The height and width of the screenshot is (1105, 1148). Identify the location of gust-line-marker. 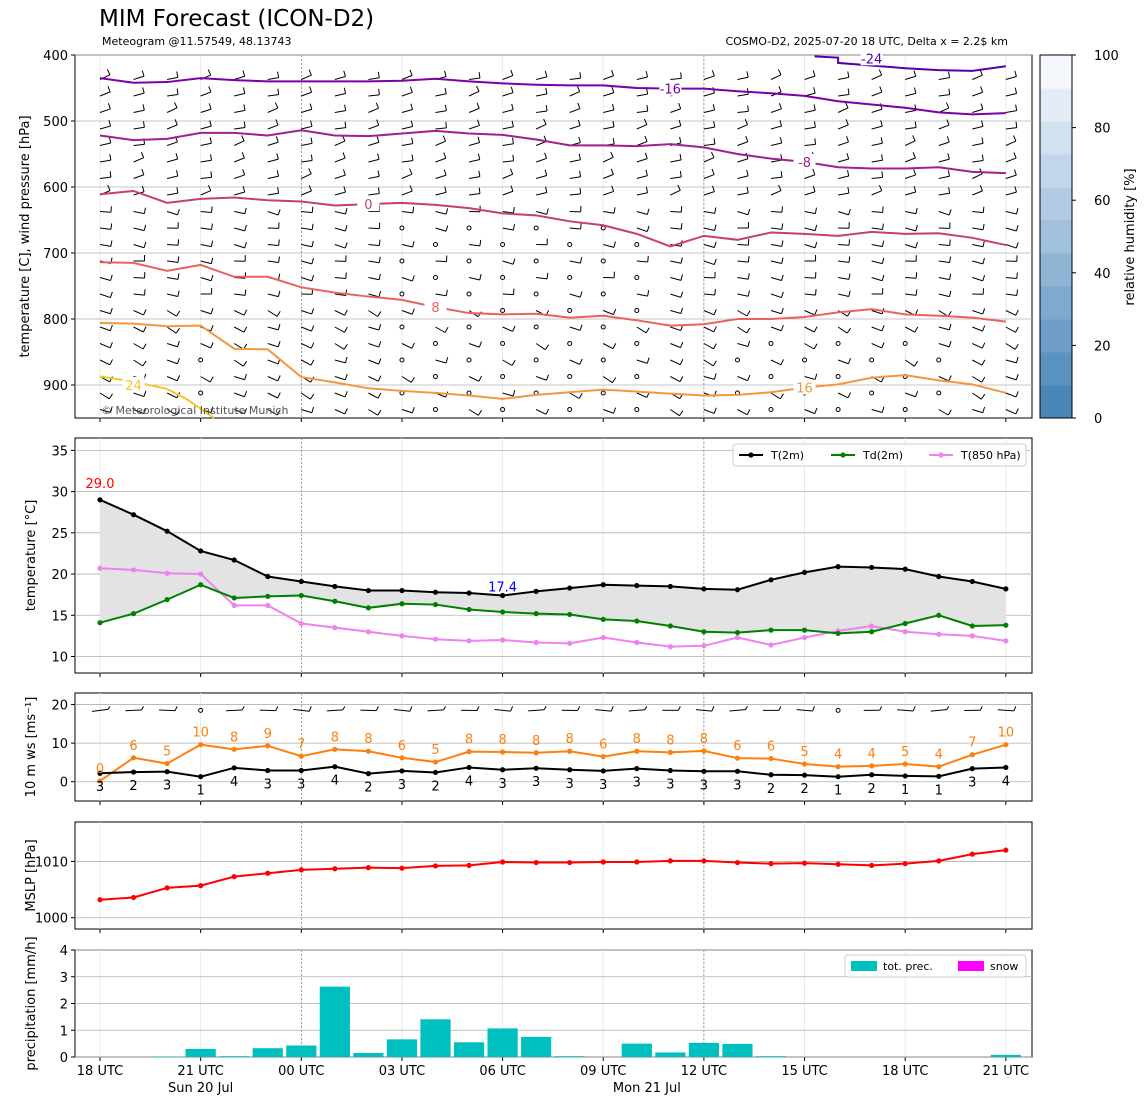
(201, 745).